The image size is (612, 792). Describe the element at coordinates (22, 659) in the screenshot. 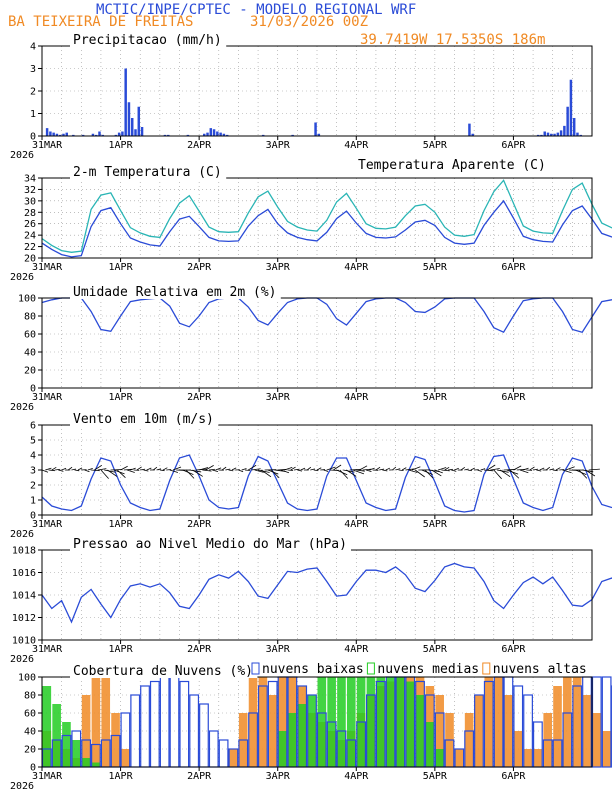

I see `x-year-label: 2026` at that location.